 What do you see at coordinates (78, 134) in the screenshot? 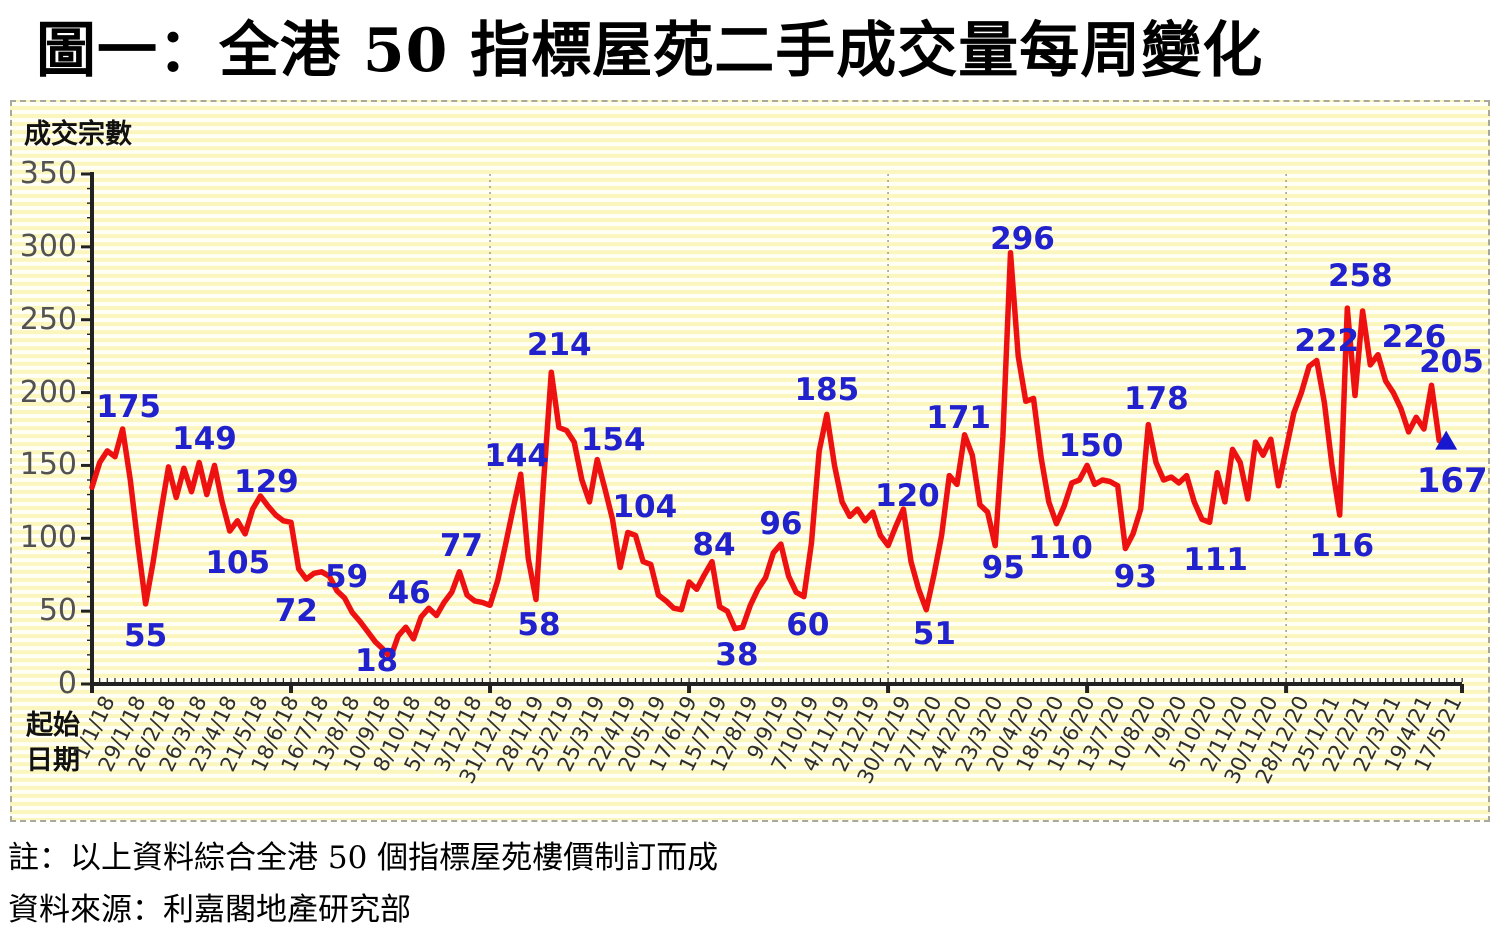
I see `y-axis-title: 成交宗數` at bounding box center [78, 134].